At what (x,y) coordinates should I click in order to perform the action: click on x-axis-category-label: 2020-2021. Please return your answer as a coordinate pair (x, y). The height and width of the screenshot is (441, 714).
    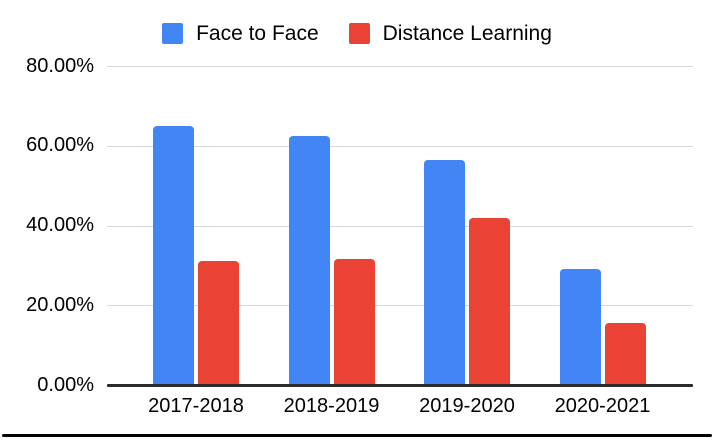
    Looking at the image, I should click on (602, 406).